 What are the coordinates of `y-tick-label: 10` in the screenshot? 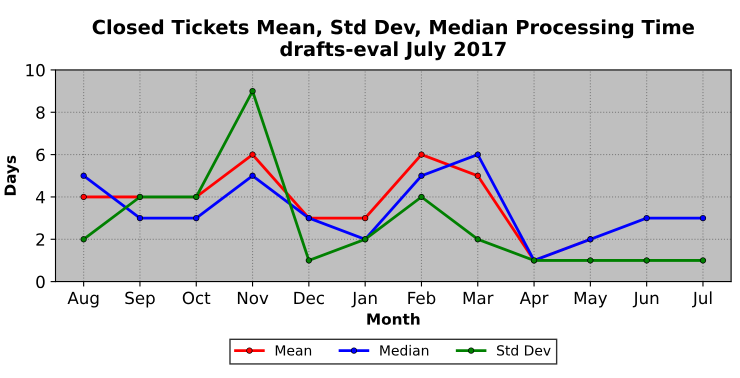 It's located at (35, 70).